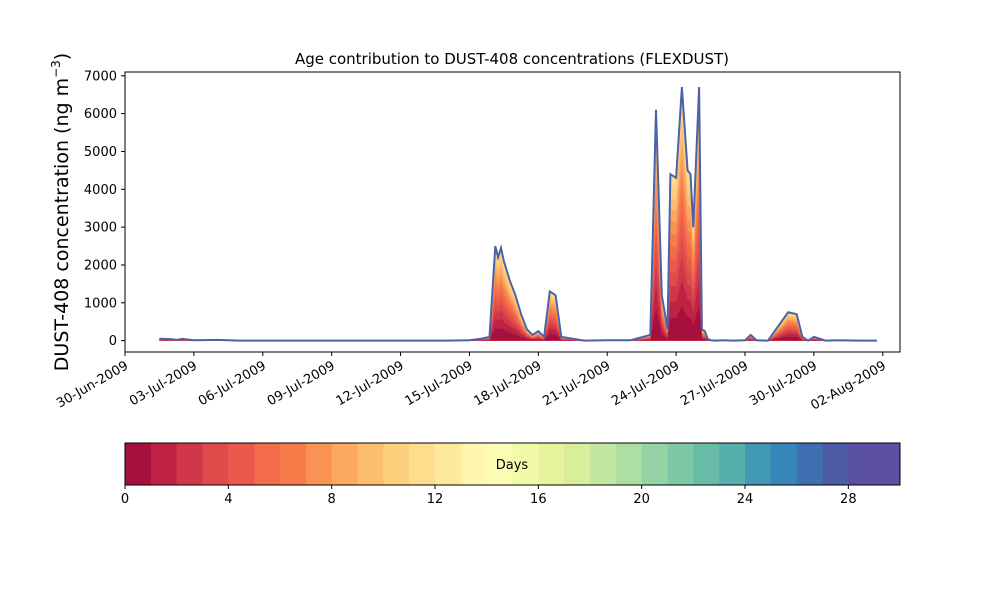 This screenshot has height=600, width=1000. What do you see at coordinates (848, 499) in the screenshot?
I see `colorbar-tick-label: 28` at bounding box center [848, 499].